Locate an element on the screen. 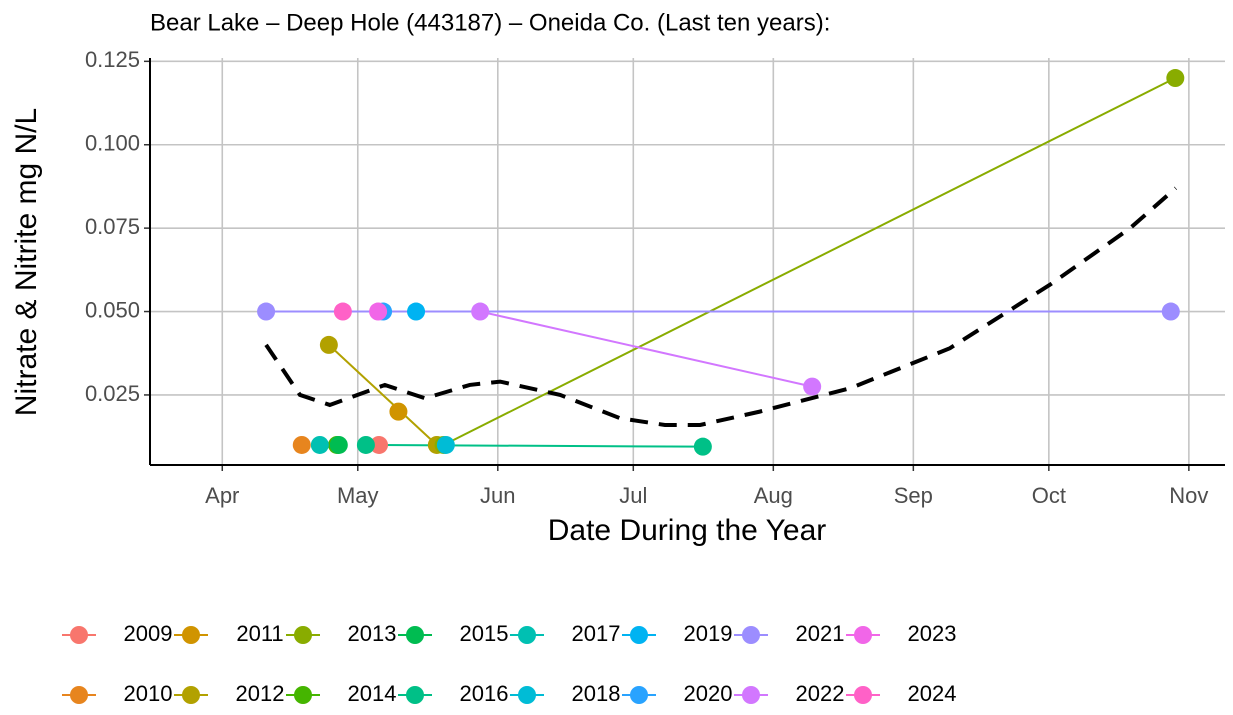 The height and width of the screenshot is (715, 1233). x-tick-label: Aug is located at coordinates (773, 495).